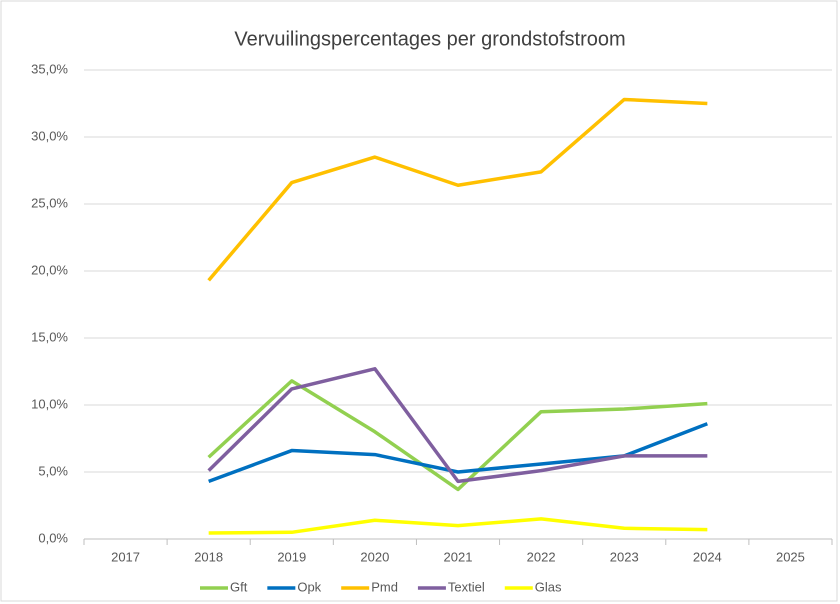  What do you see at coordinates (49, 336) in the screenshot?
I see `y-tick-label: 15,0%` at bounding box center [49, 336].